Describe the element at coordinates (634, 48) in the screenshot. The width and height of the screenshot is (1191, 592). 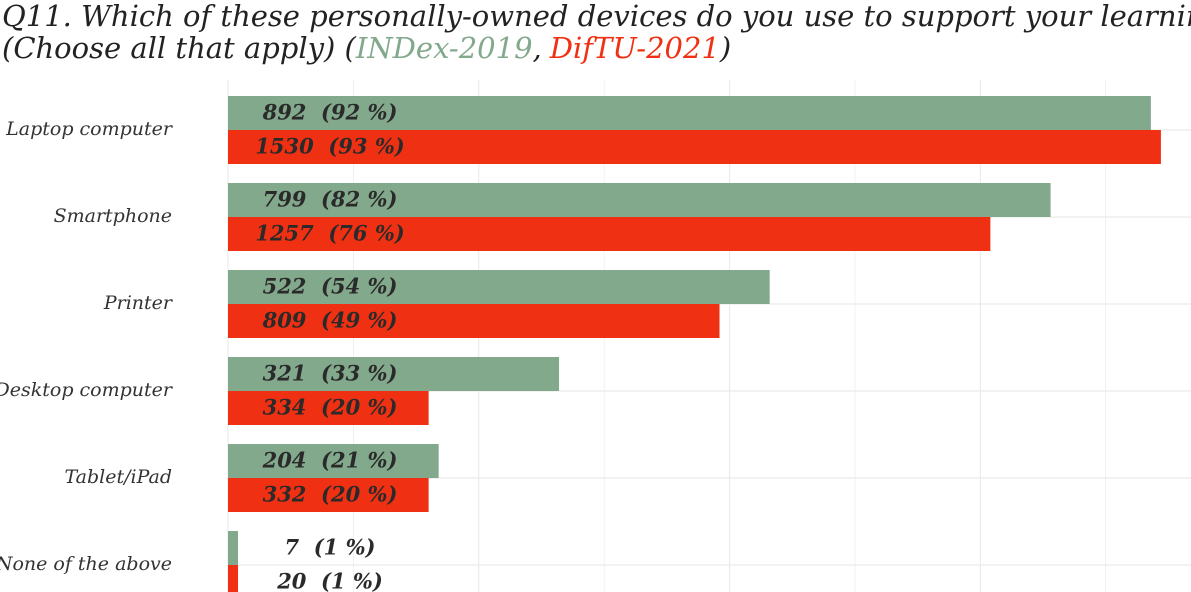
I see `legend-entry: DifTU-2021` at that location.